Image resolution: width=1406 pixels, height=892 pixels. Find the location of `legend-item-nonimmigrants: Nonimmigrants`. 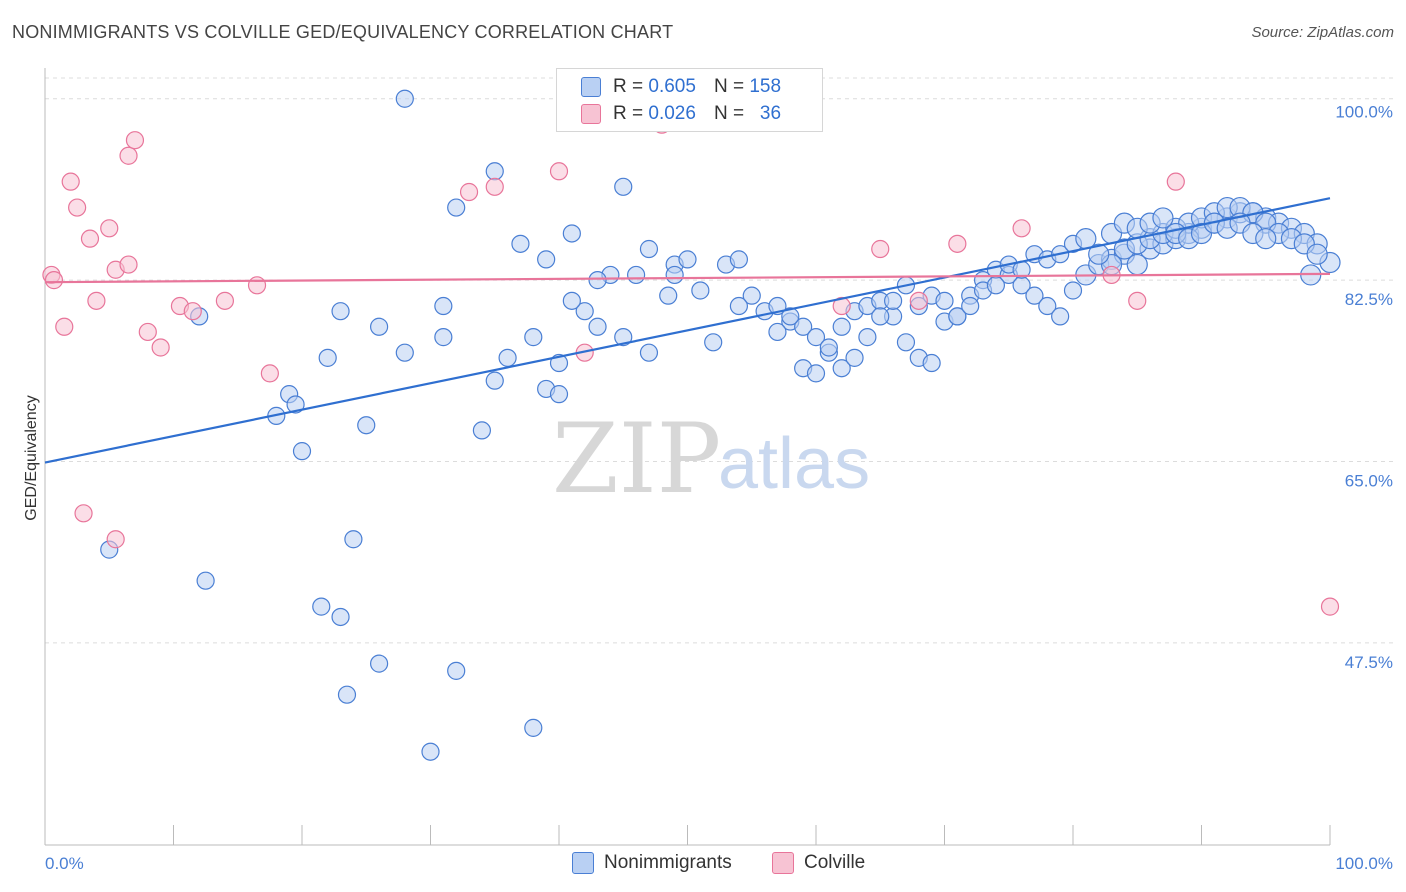

legend-item-nonimmigrants: Nonimmigrants is located at coordinates (652, 863).